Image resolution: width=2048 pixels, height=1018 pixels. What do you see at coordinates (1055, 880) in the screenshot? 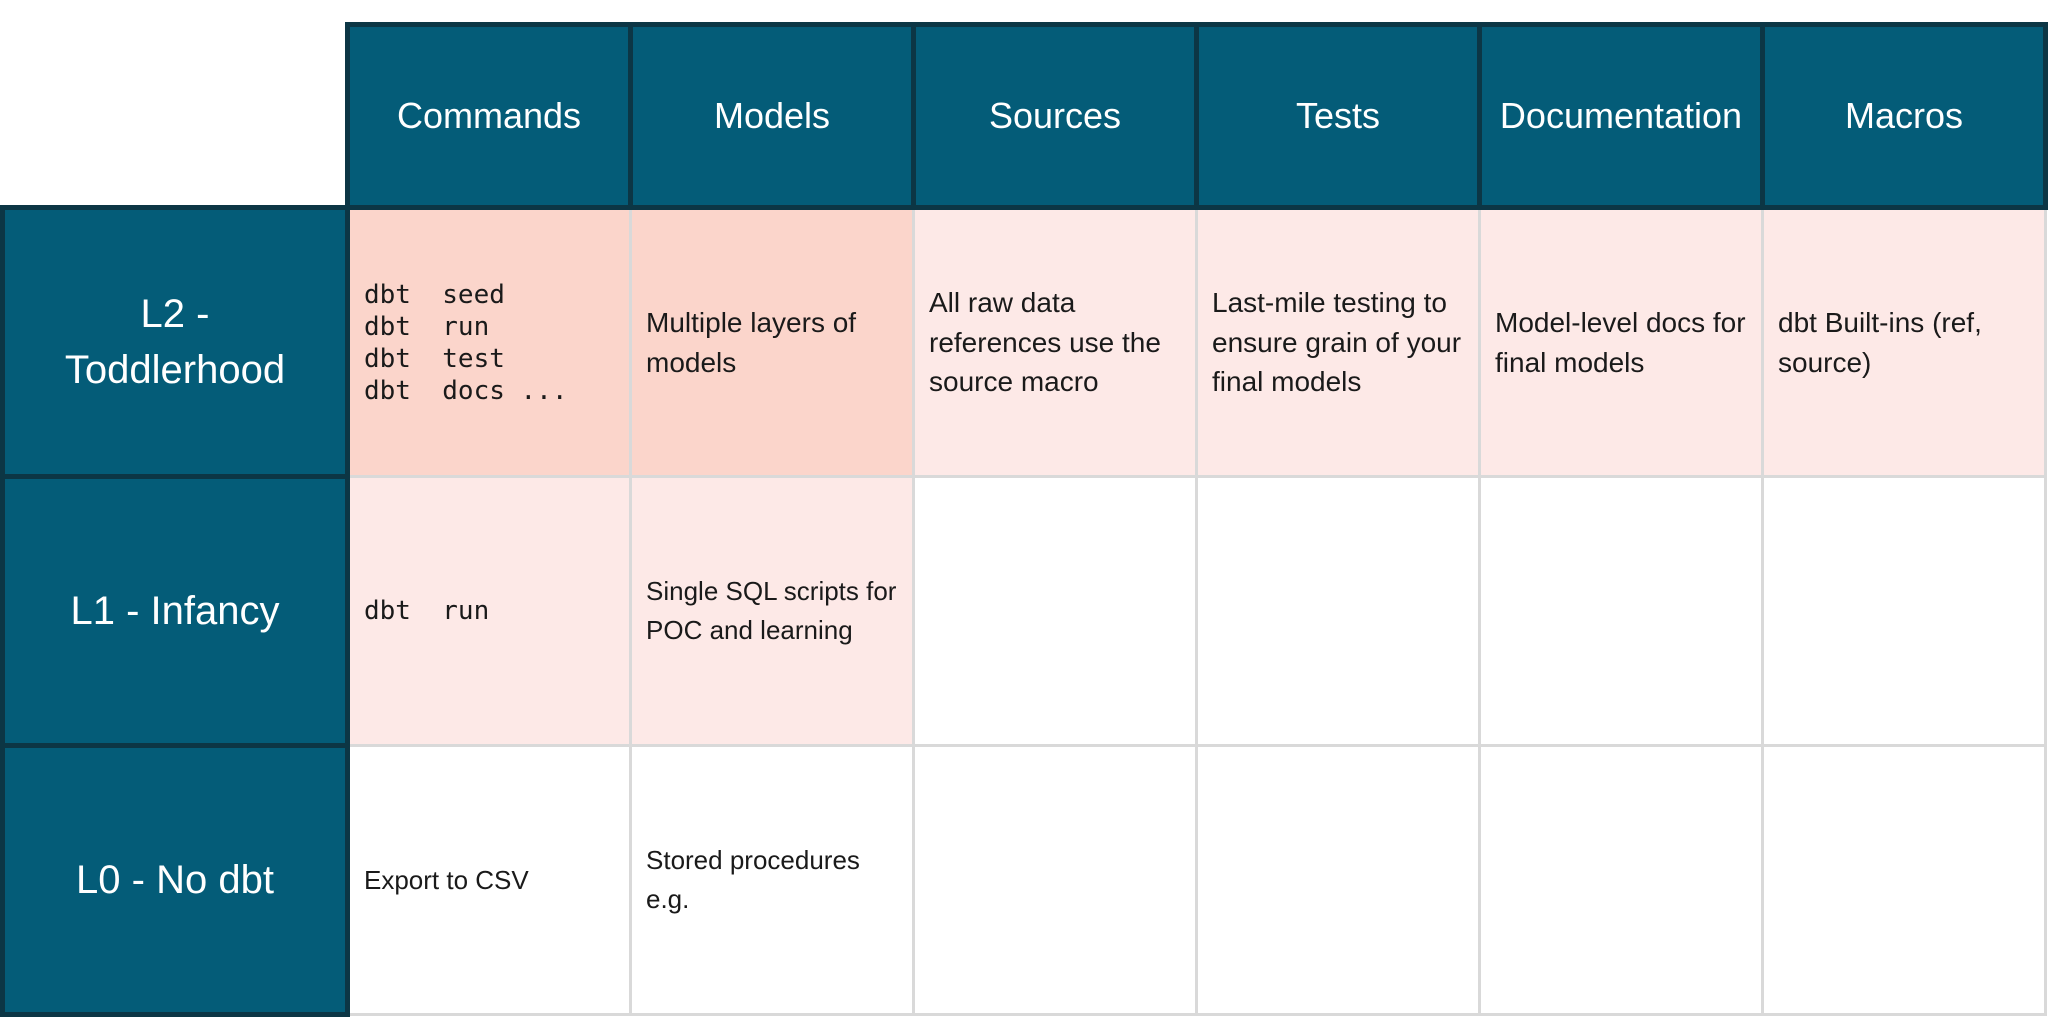
I see `cell-l0-sources` at bounding box center [1055, 880].